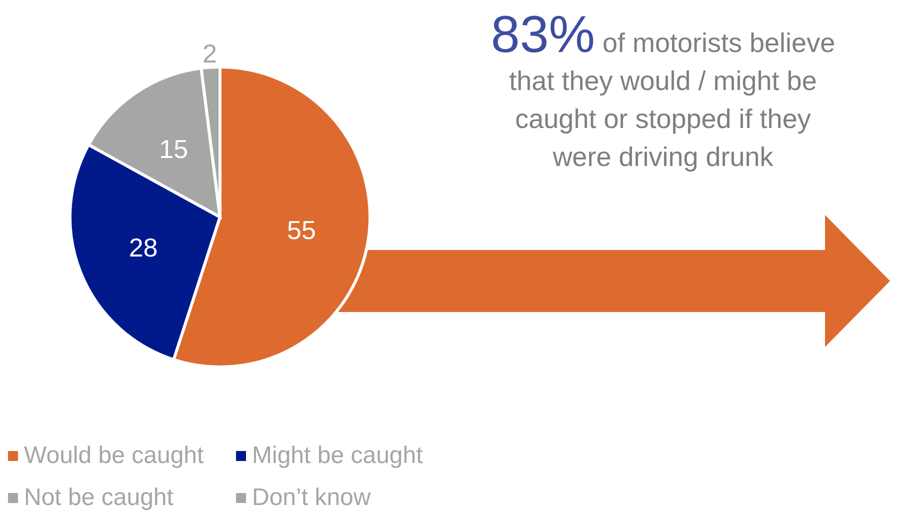 Image resolution: width=897 pixels, height=520 pixels. I want to click on legend-label: Might be caught, so click(337, 456).